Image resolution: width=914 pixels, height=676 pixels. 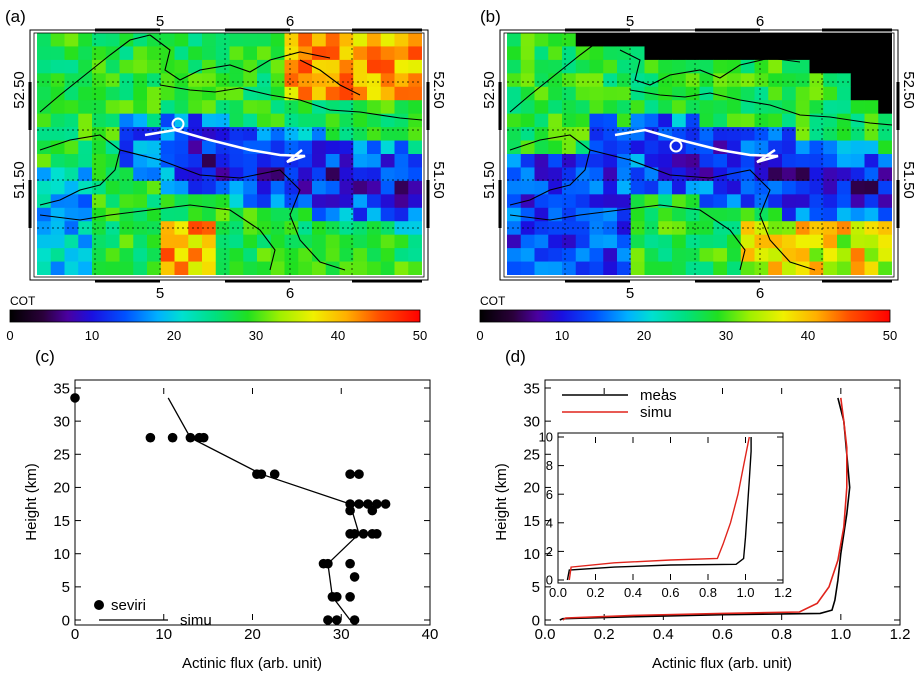 I want to click on colorbar-tick-label: 40, so click(x=338, y=335).